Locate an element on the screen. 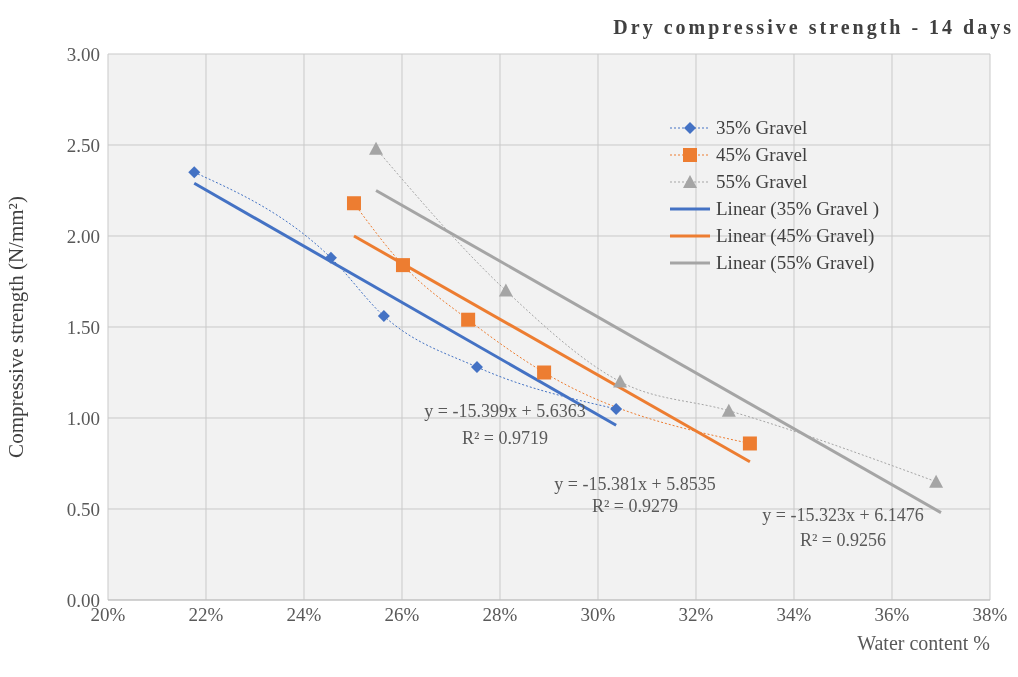  chart-title: Dry compressive strength - 14 days is located at coordinates (813, 27).